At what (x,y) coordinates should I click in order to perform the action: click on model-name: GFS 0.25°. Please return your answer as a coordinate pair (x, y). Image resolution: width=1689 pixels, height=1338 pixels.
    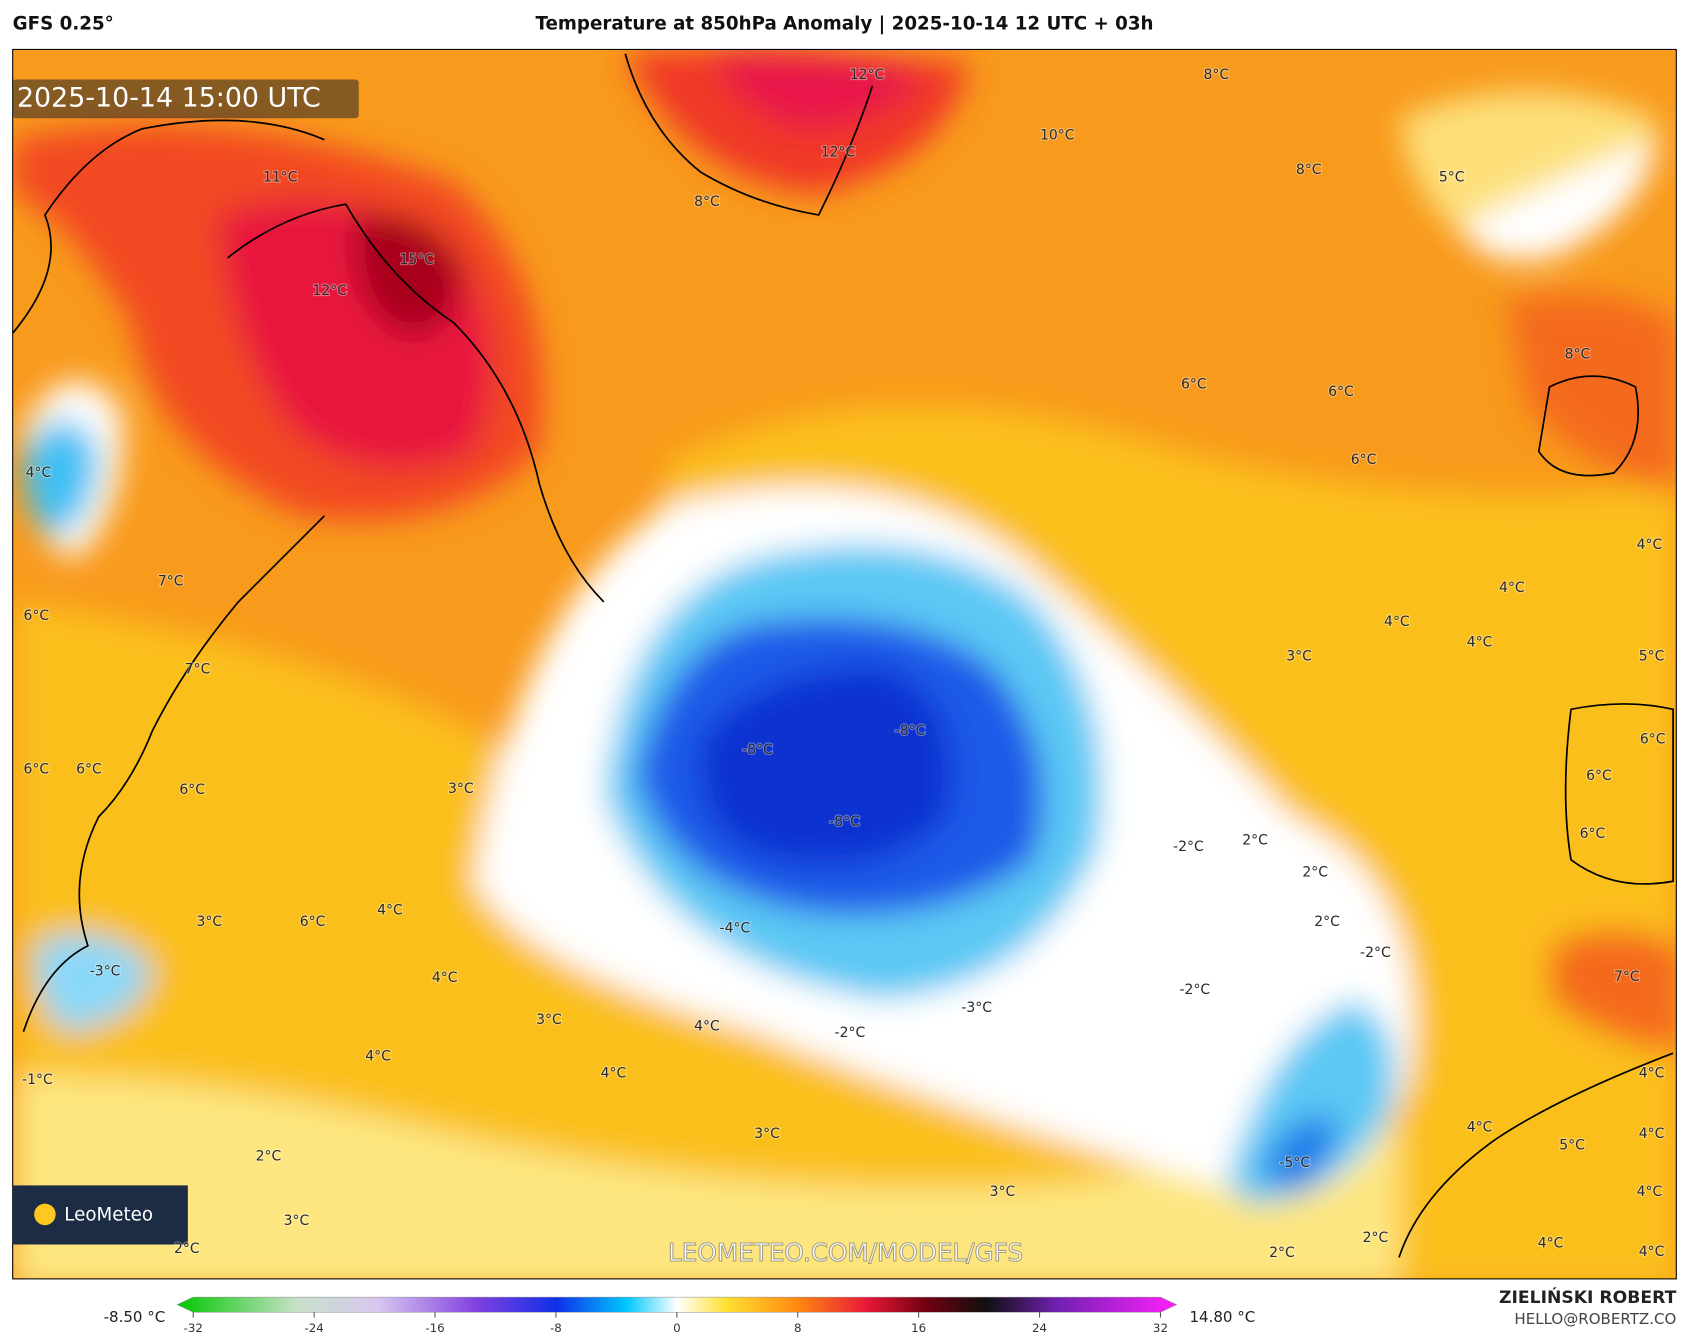
    Looking at the image, I should click on (63, 24).